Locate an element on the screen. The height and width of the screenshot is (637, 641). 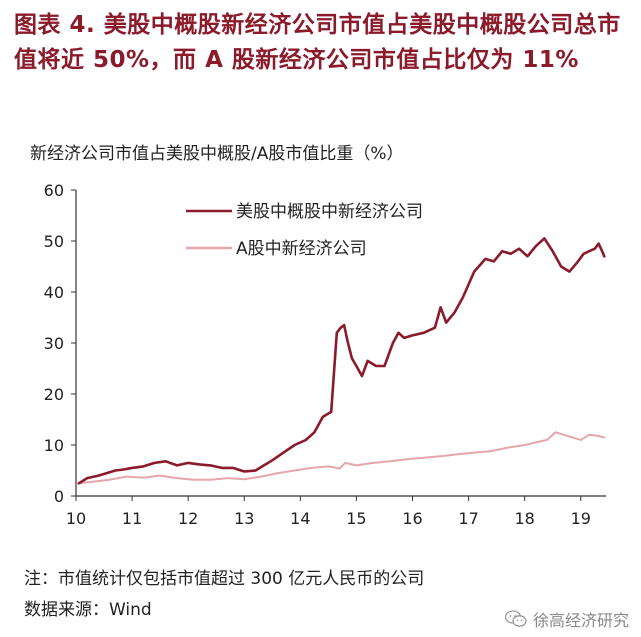
y-tick-label: 20 is located at coordinates (54, 394).